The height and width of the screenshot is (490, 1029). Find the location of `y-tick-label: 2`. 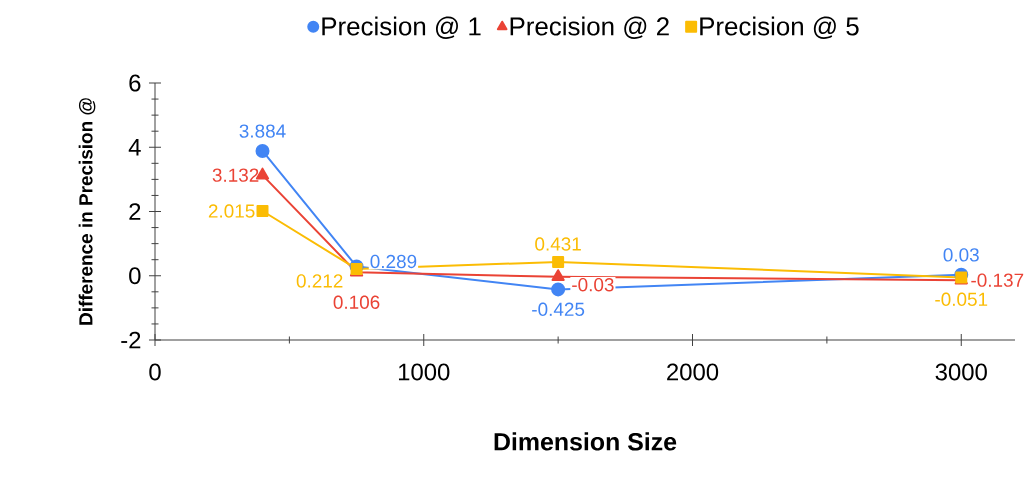

y-tick-label: 2 is located at coordinates (135, 211).